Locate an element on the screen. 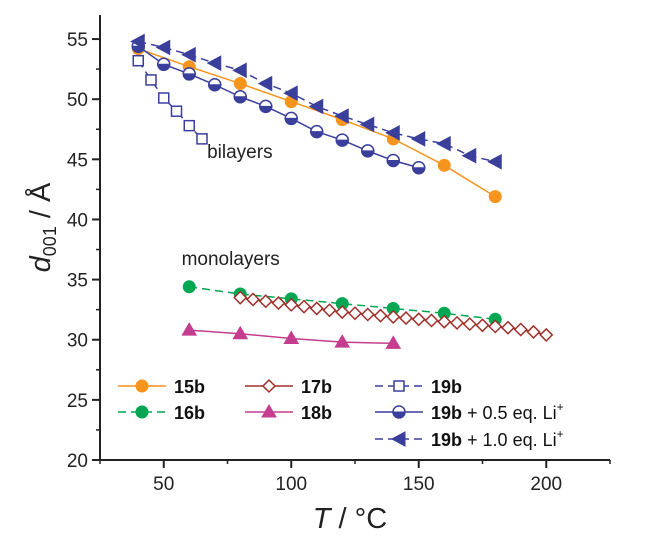 The image size is (646, 539). legend-entry: 15b is located at coordinates (161, 387).